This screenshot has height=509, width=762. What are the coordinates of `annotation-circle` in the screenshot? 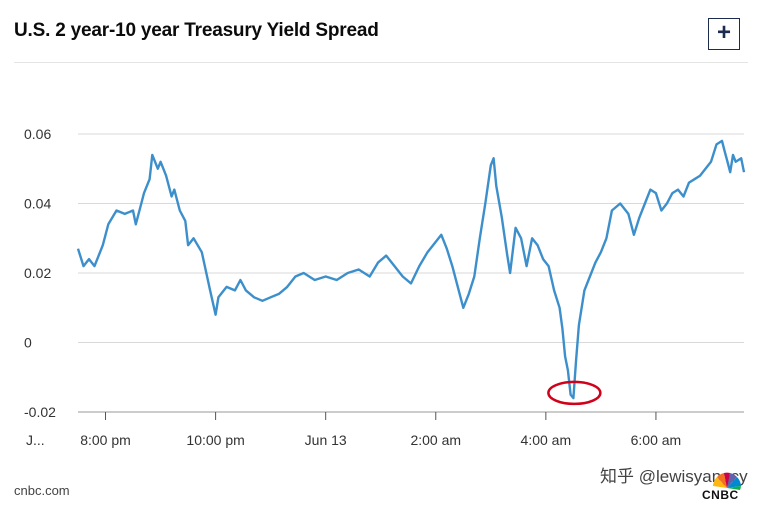 It's located at (574, 393).